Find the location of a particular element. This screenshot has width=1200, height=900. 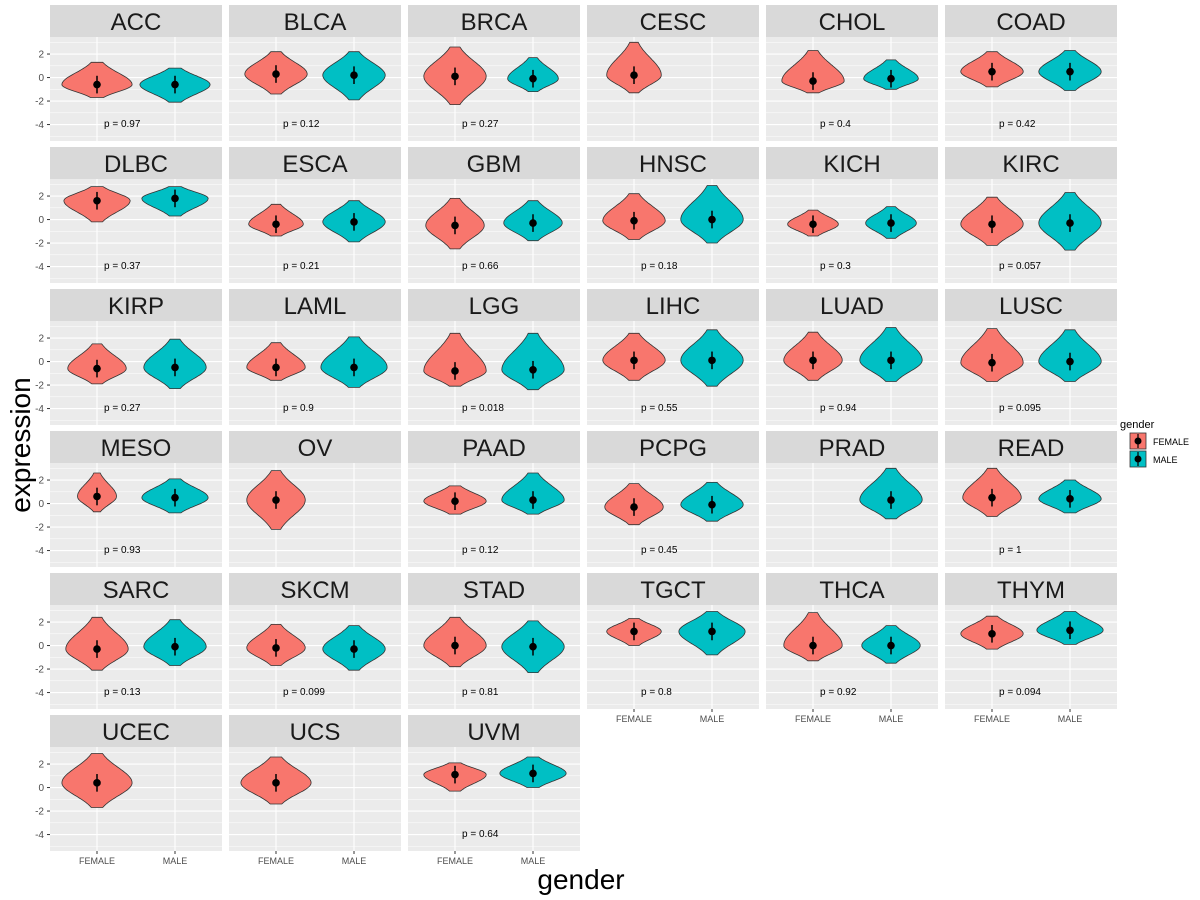

strip-label: STAD is located at coordinates (494, 590).